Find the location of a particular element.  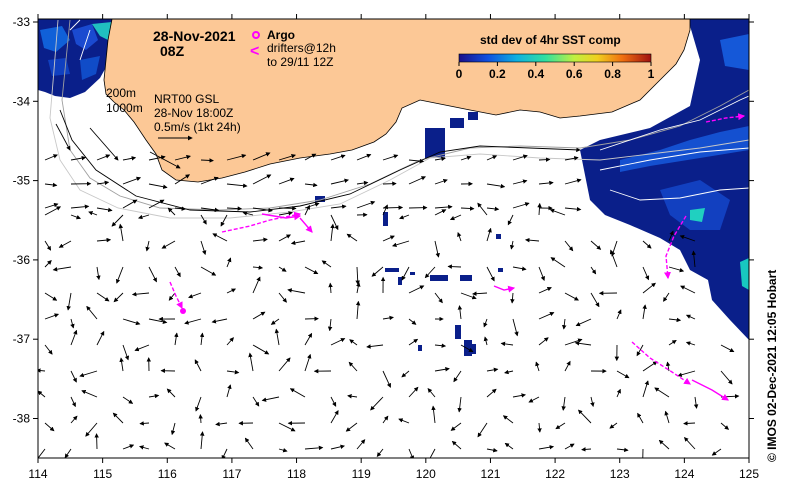

colorbar-tick-label: 0.2 is located at coordinates (497, 74).